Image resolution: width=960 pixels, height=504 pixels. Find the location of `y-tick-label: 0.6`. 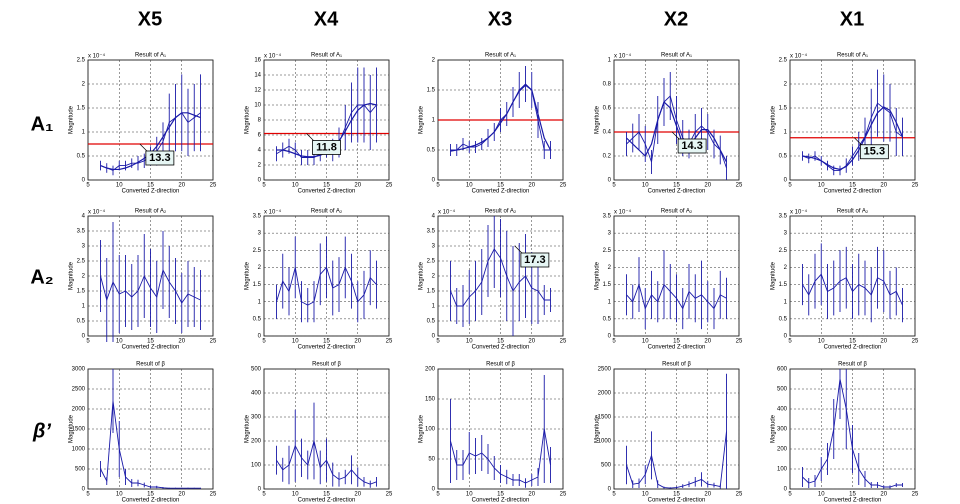

y-tick-label: 0.6 is located at coordinates (607, 109).